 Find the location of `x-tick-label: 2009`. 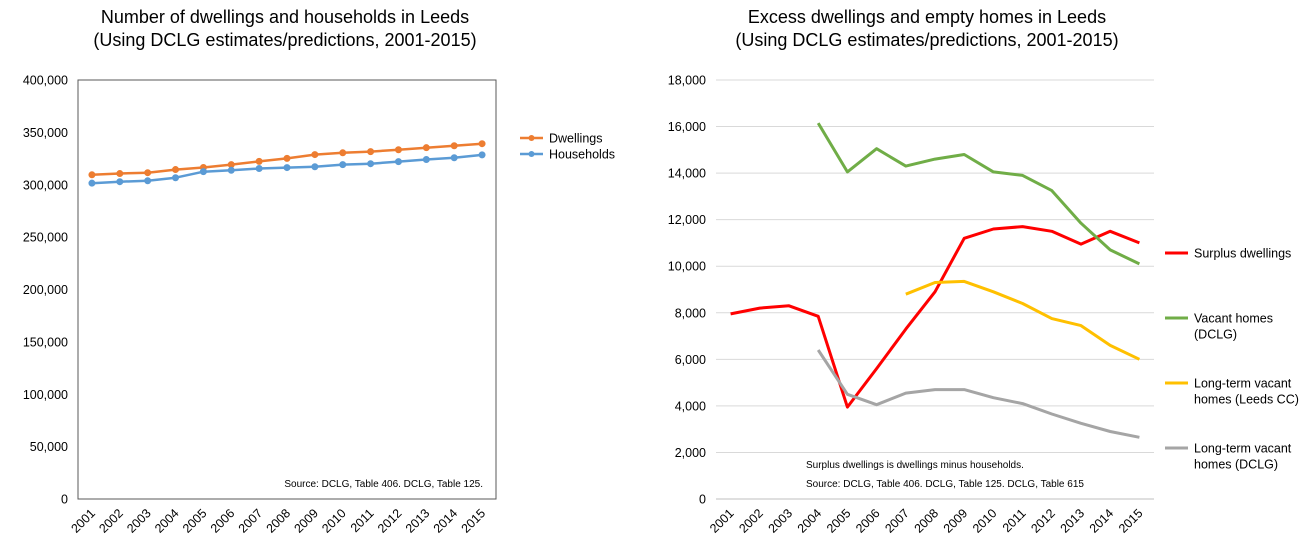

x-tick-label: 2009 is located at coordinates (306, 521).